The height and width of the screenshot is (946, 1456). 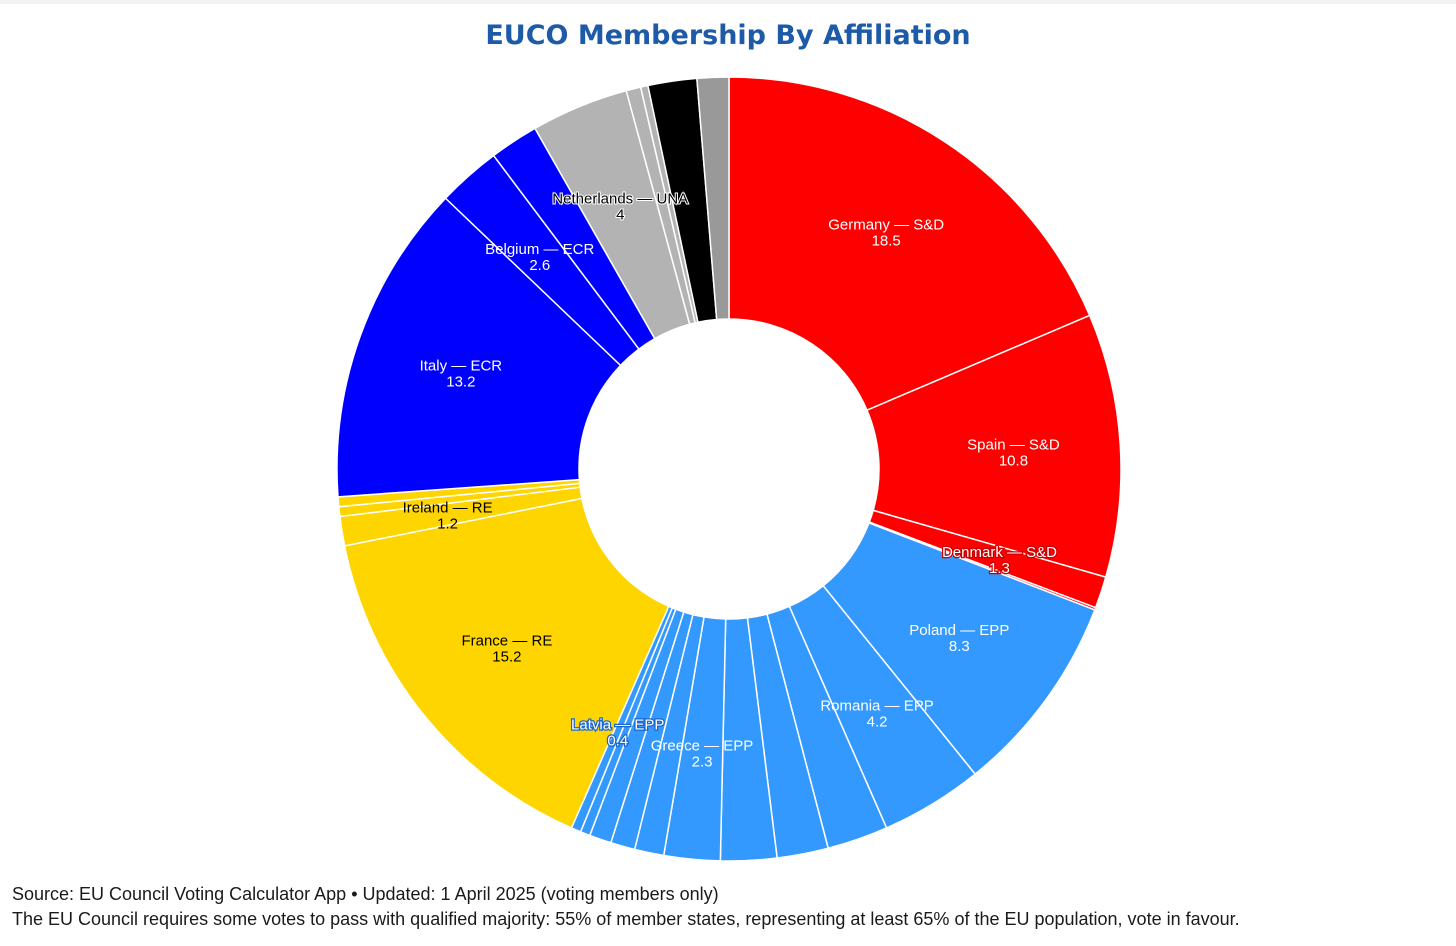 I want to click on label-ireland-name: Ireland — RE, so click(x=448, y=507).